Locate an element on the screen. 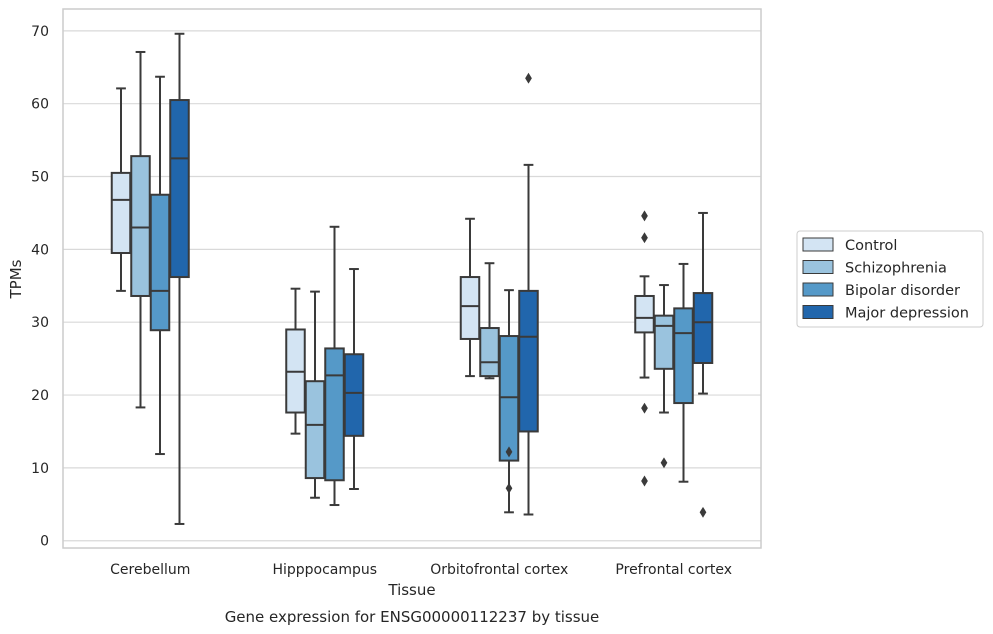  x-tick-label: Orbitofrontal cortex is located at coordinates (499, 570).